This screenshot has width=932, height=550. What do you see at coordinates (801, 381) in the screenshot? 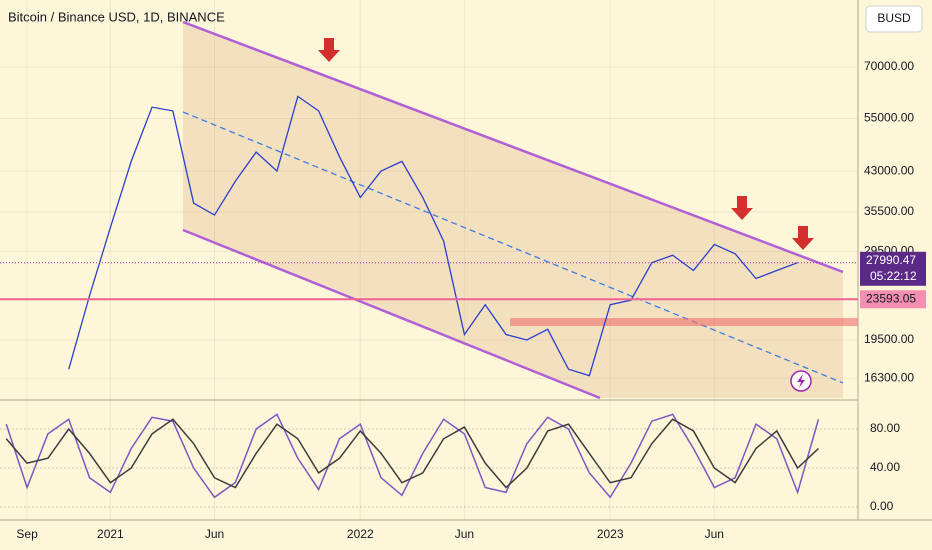
I see `lightning-icon` at bounding box center [801, 381].